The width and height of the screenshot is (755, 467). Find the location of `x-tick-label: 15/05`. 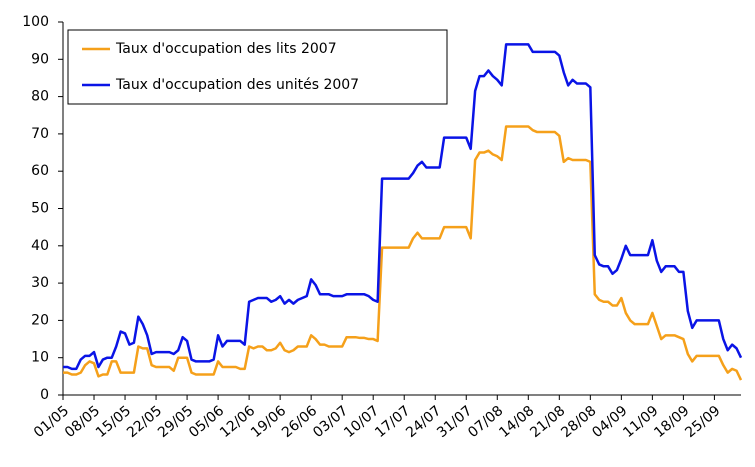

x-tick-label: 15/05 is located at coordinates (113, 422).